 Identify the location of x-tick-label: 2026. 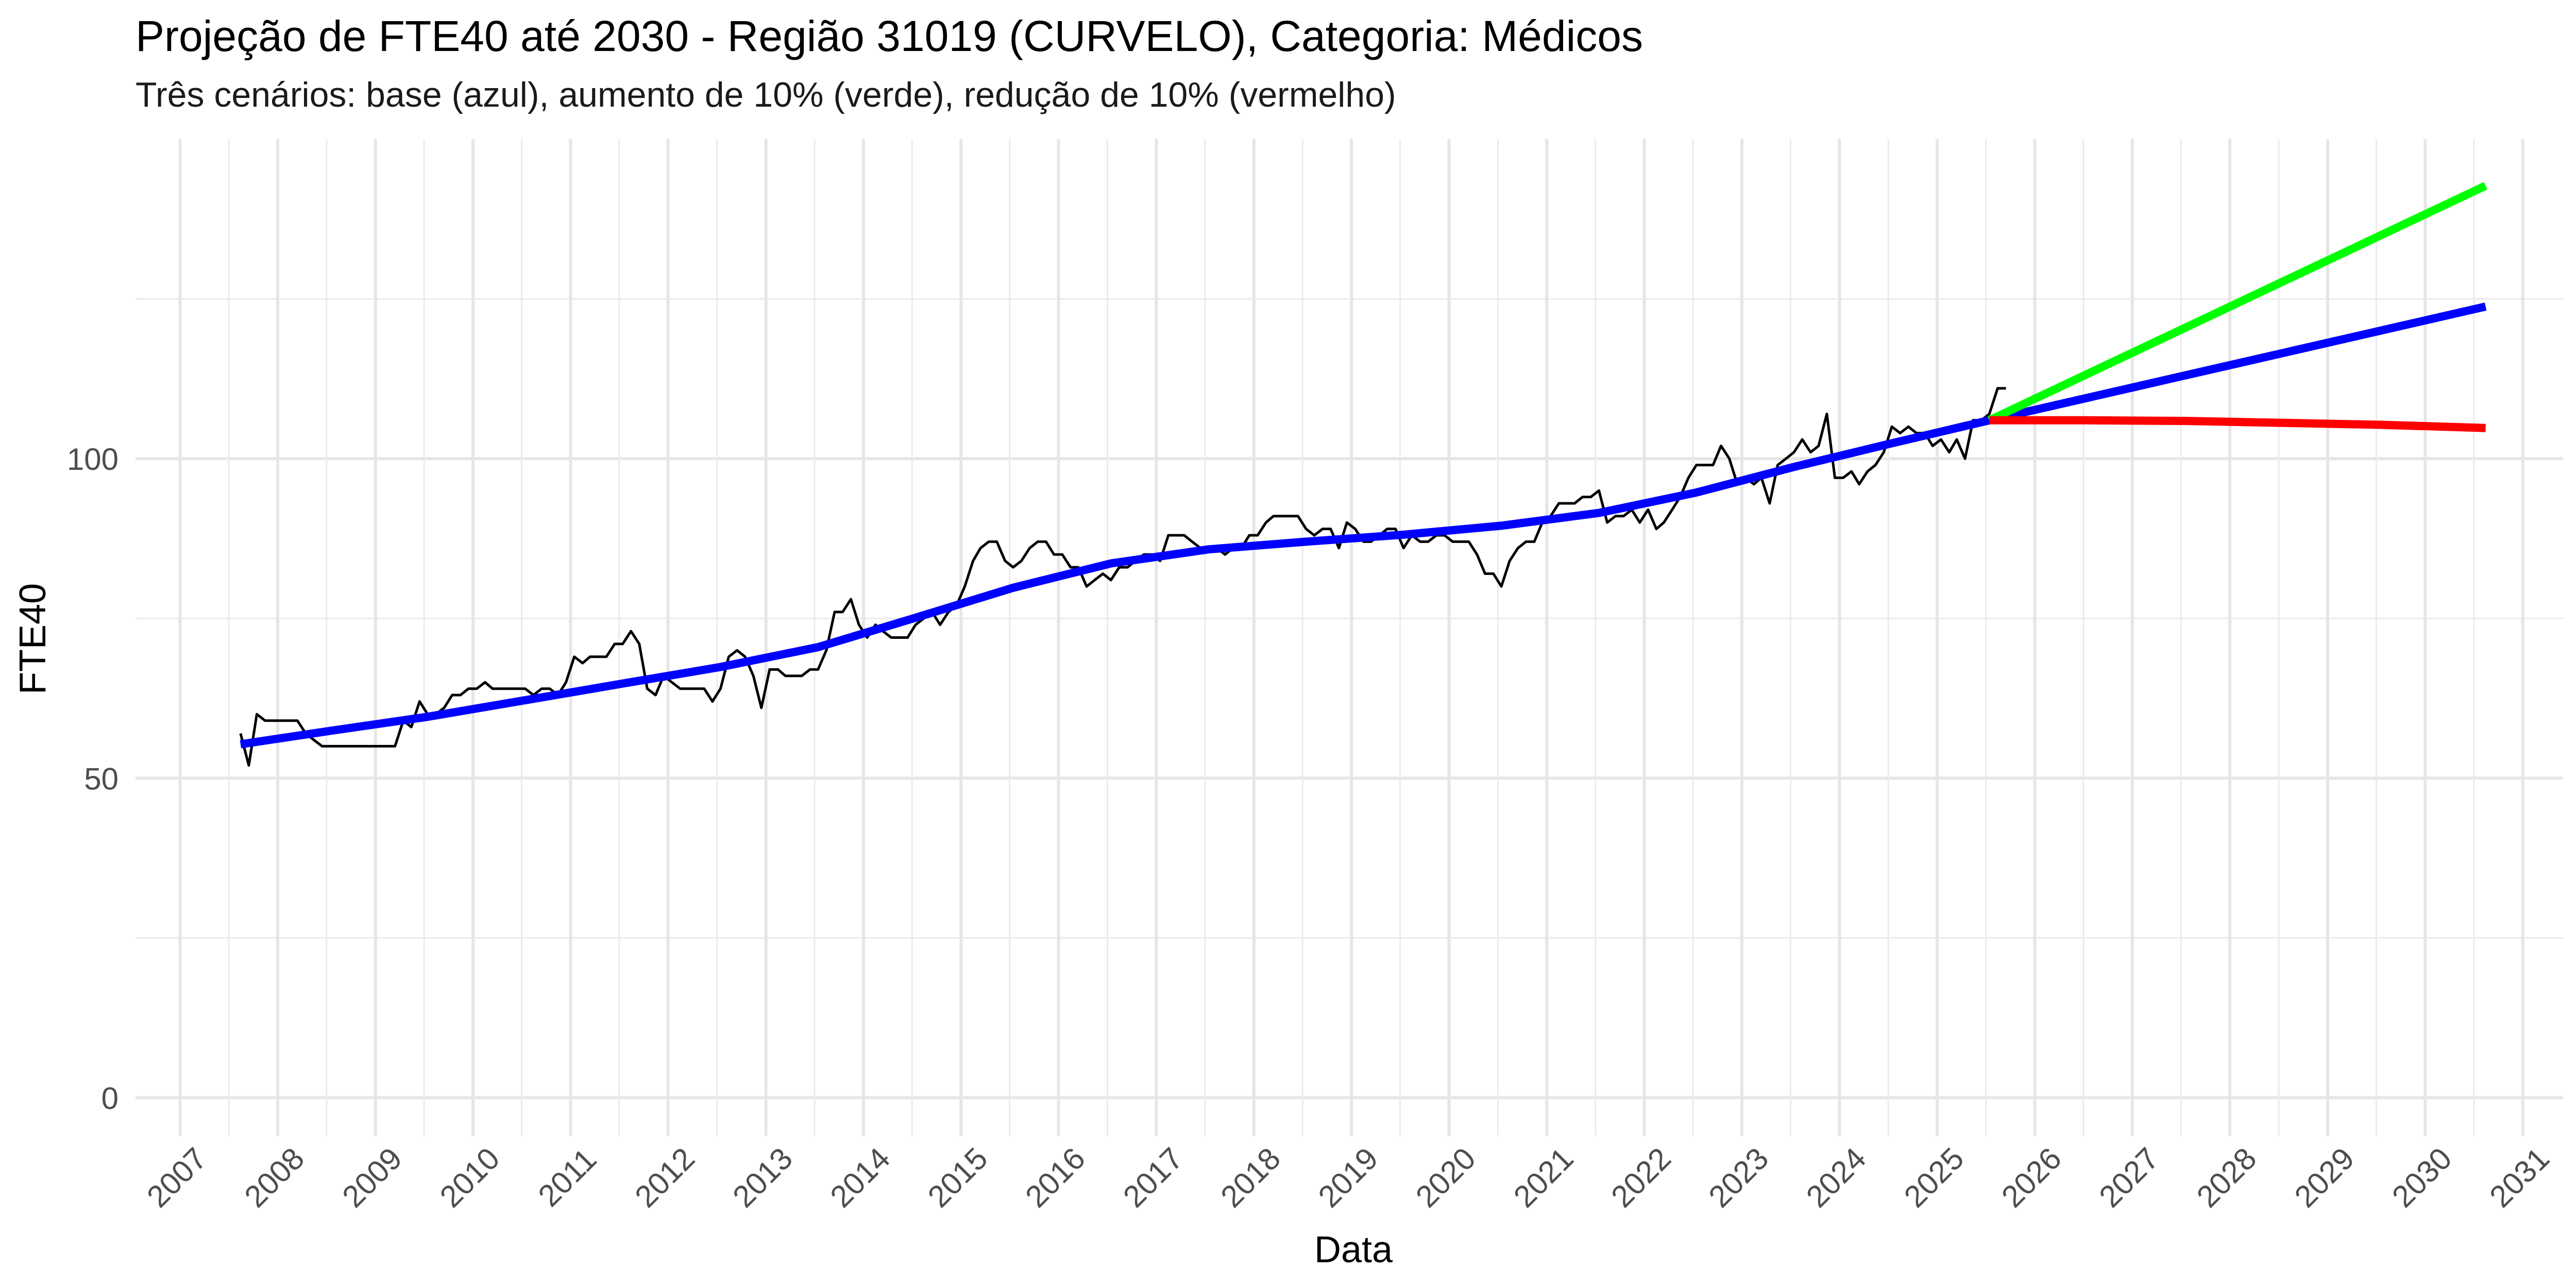
(2031, 1177).